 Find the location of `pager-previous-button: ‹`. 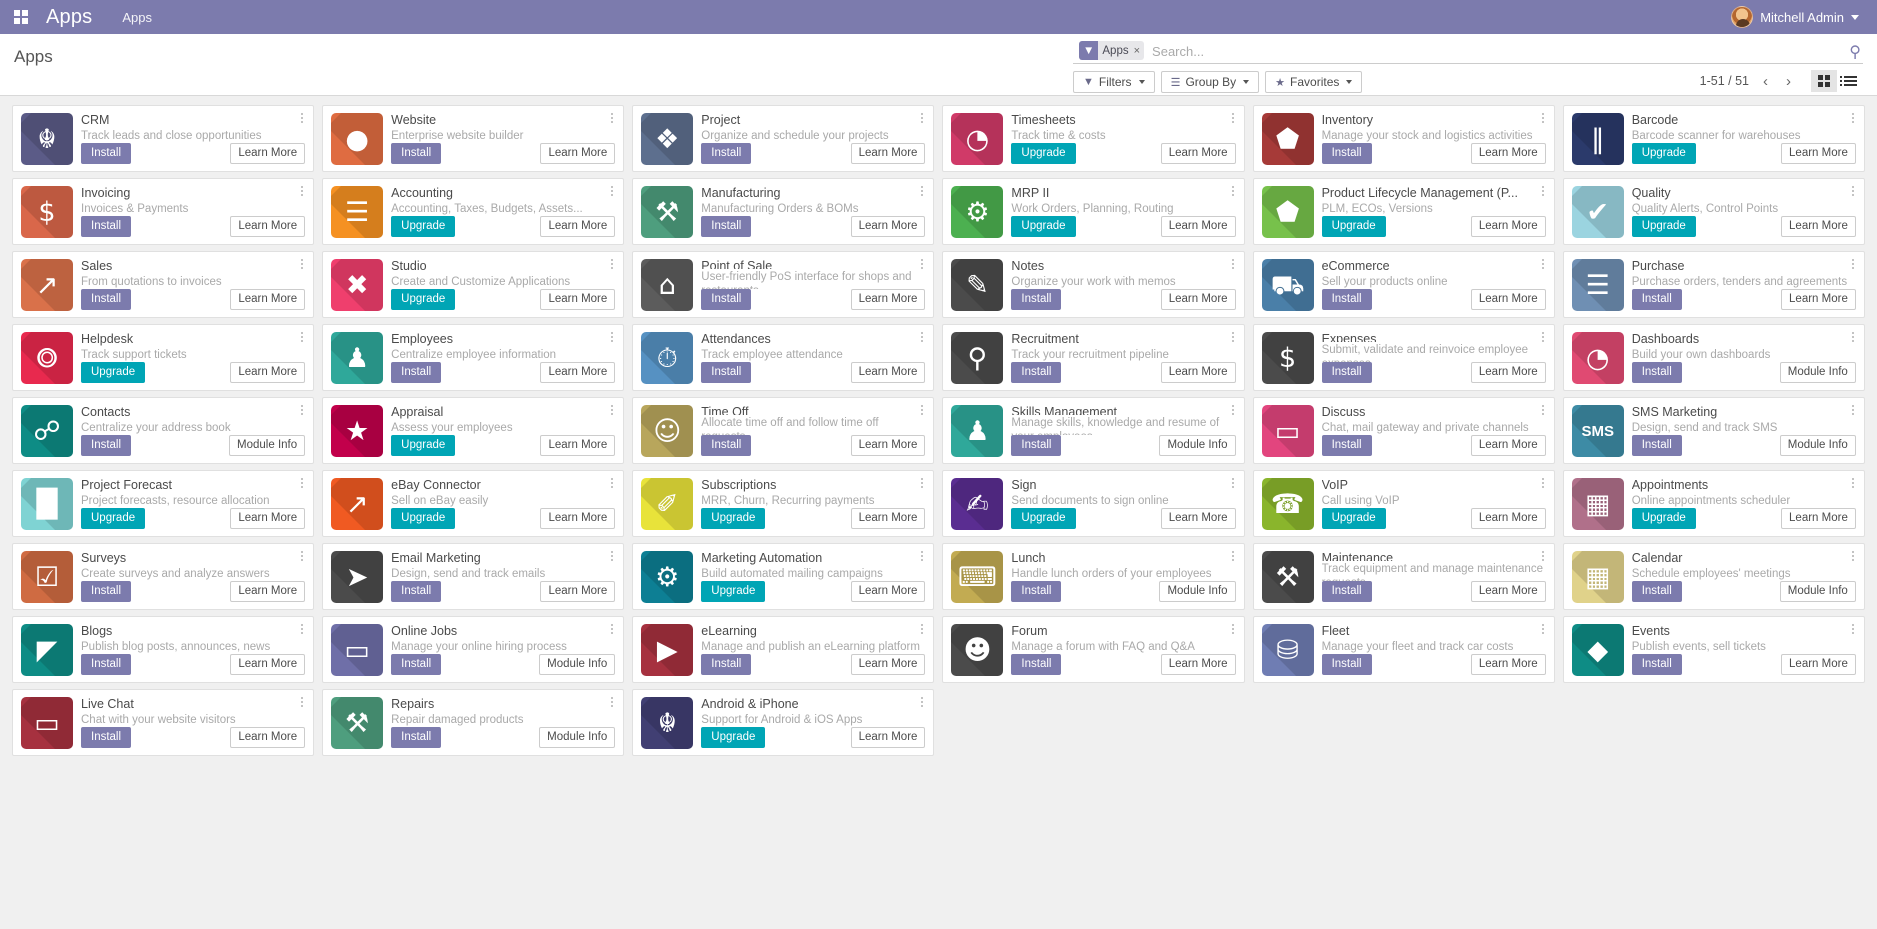

pager-previous-button: ‹ is located at coordinates (1765, 81).